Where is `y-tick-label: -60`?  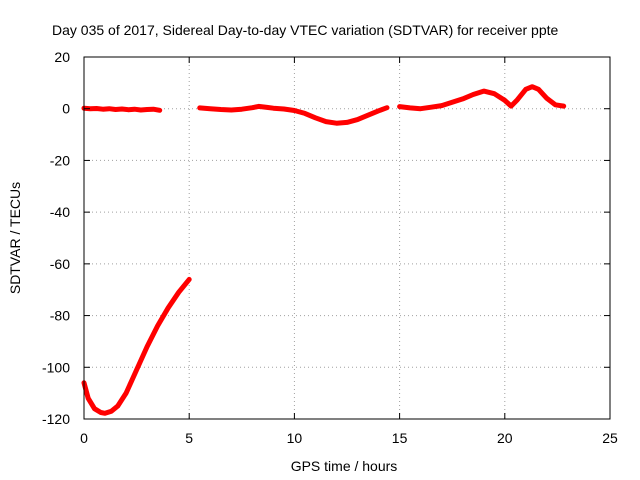
y-tick-label: -60 is located at coordinates (60, 264).